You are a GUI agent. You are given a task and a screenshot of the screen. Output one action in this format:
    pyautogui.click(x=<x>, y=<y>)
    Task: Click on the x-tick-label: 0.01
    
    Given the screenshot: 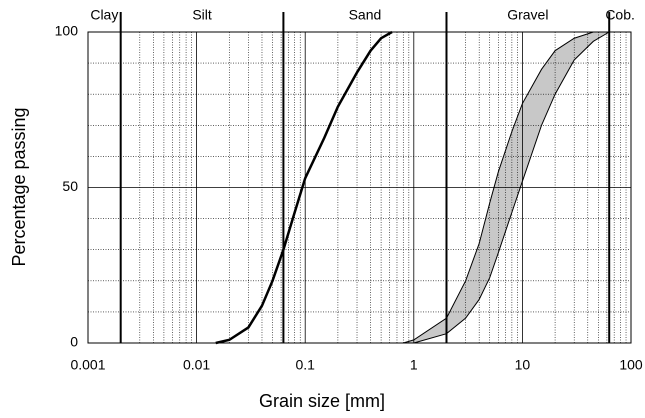 What is the action you would take?
    pyautogui.click(x=196, y=365)
    